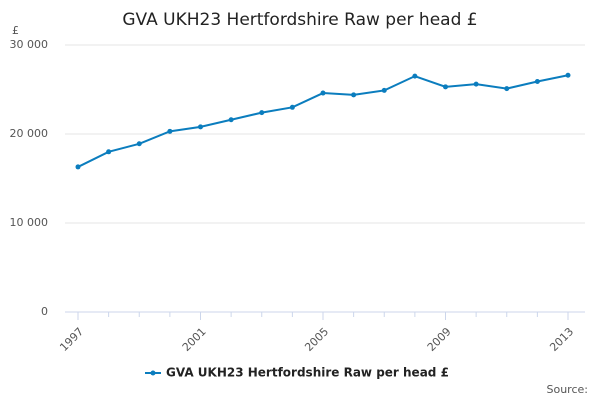 Image resolution: width=600 pixels, height=400 pixels. I want to click on chart-title: GVA UKH23 Hertfordshire Raw per head £, so click(299, 20).